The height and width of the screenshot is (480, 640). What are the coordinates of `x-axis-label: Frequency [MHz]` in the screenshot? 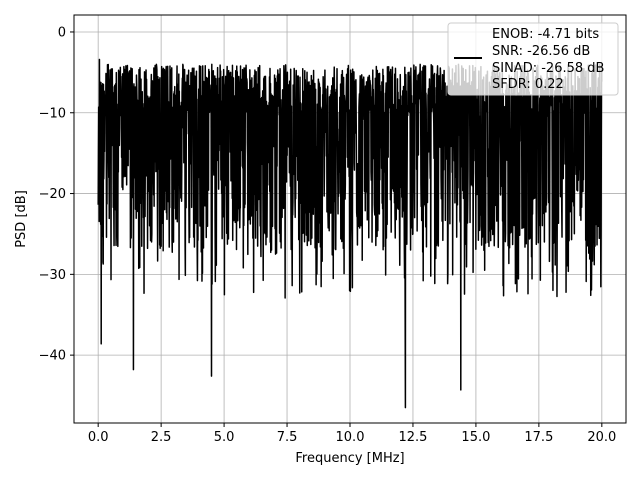 It's located at (349, 458).